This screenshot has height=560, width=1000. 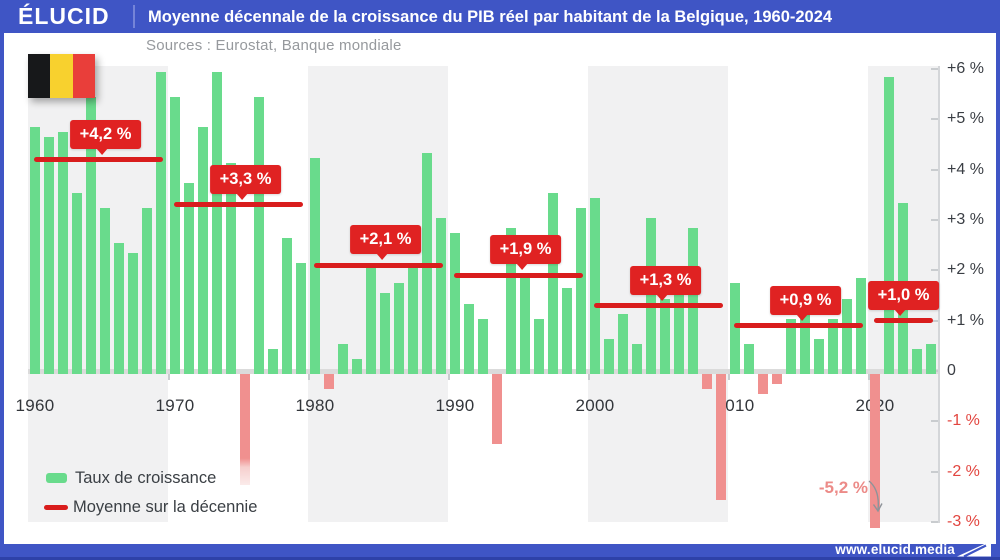 I want to click on bar-2009, so click(x=721, y=437).